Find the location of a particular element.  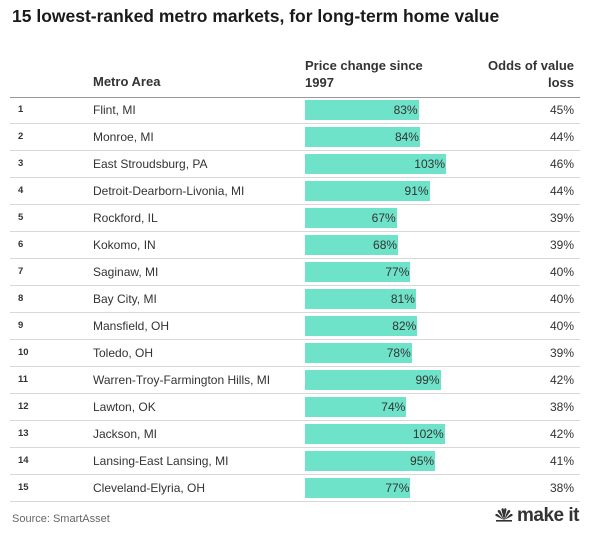

table-row: 3 East Stroudsburg, PA 103% 46% is located at coordinates (295, 164).